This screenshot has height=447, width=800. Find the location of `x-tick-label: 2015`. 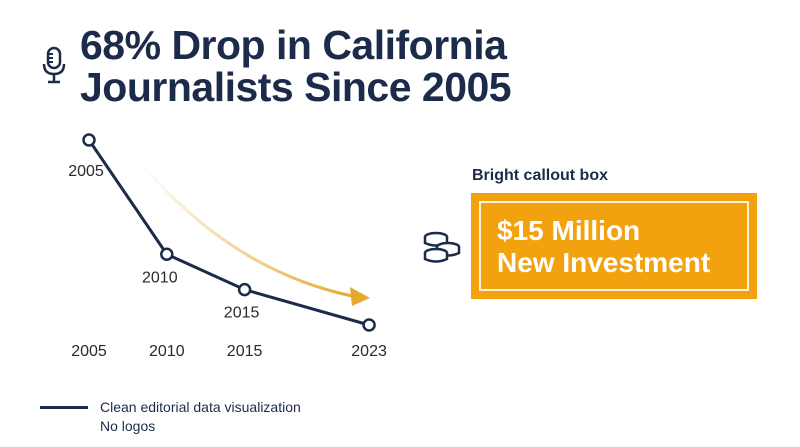

x-tick-label: 2015 is located at coordinates (245, 351).